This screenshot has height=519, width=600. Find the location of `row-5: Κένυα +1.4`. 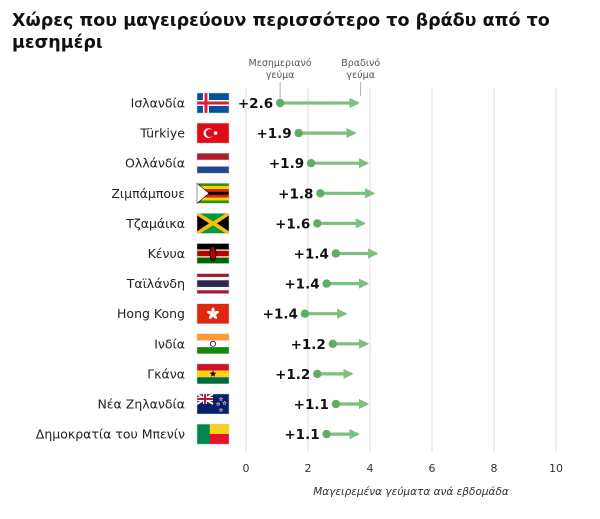

row-5: Κένυα +1.4 is located at coordinates (263, 253).